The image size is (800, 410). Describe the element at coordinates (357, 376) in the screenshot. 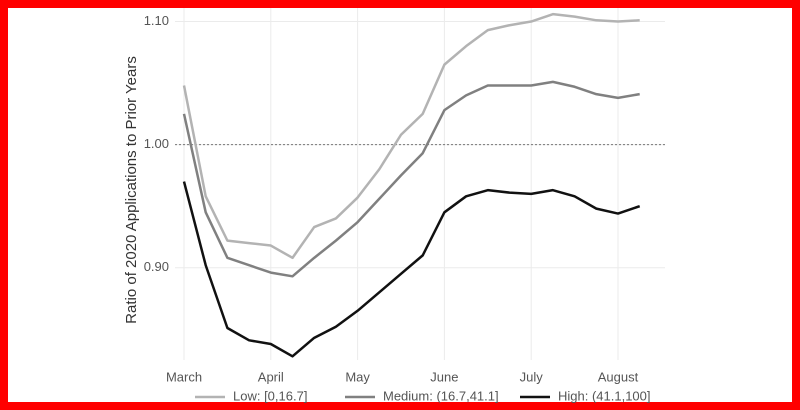

I see `x-tick-label: May` at that location.